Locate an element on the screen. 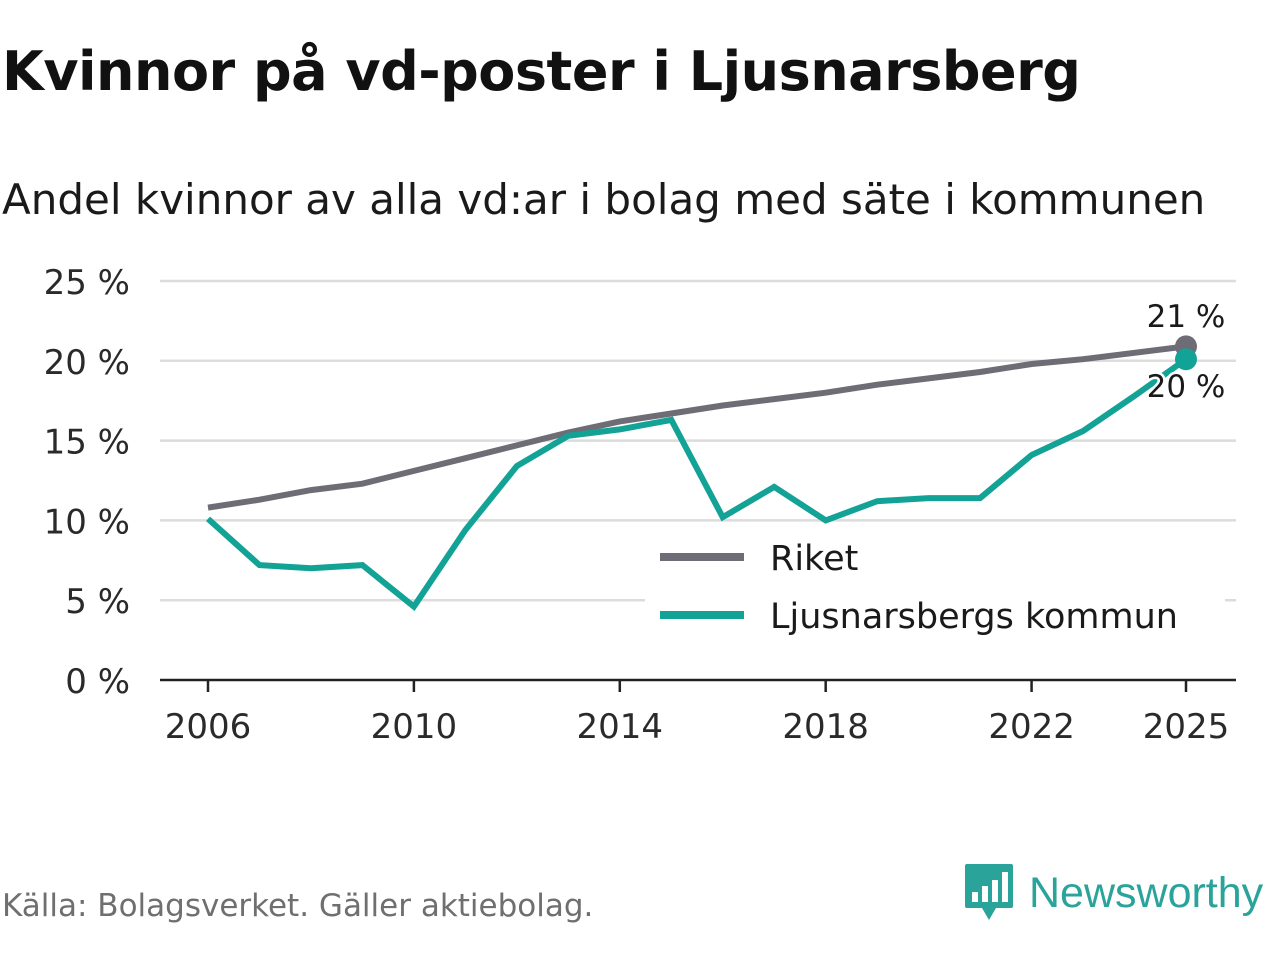  brand-logo: Newsworthy is located at coordinates (1113, 893).